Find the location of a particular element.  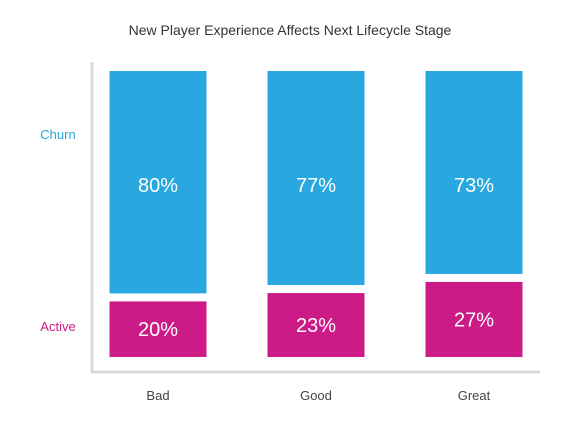

value-label-churn-good: 77% is located at coordinates (316, 186).